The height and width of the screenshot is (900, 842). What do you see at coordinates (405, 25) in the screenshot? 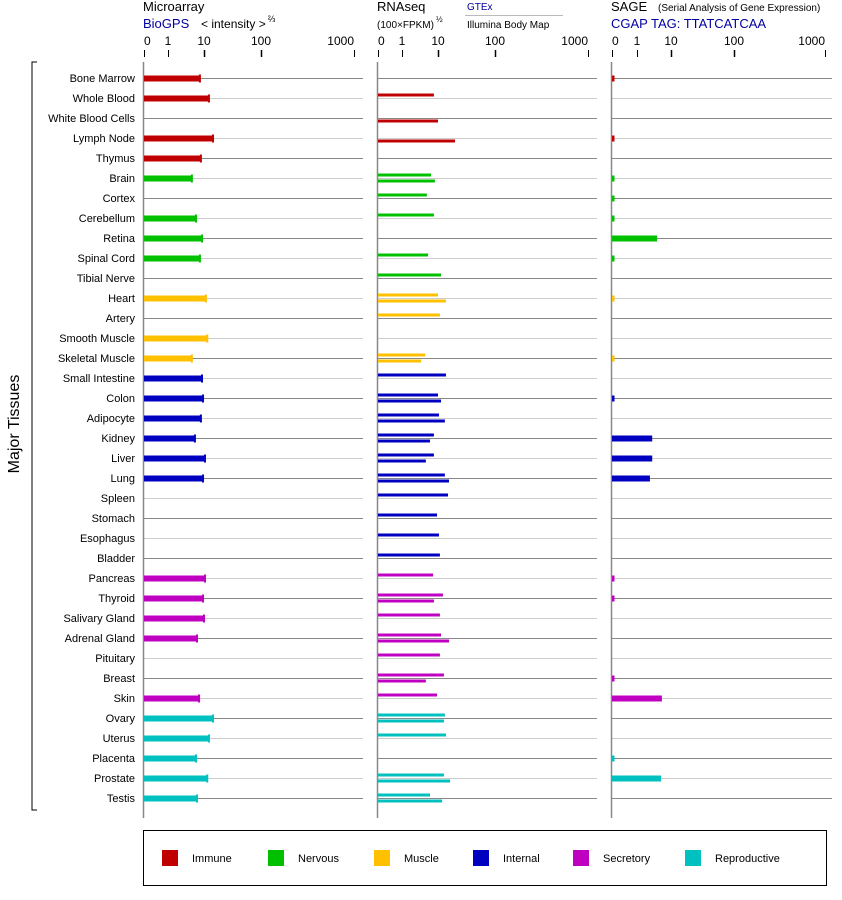
I see `rnaseq-unit: (100×FPKM)` at bounding box center [405, 25].